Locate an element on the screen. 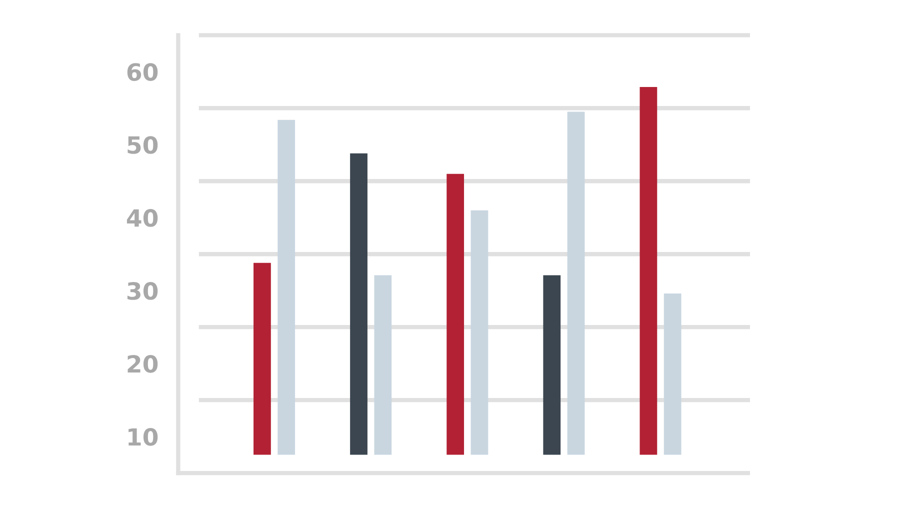  y-tick-label: 20 is located at coordinates (143, 364).